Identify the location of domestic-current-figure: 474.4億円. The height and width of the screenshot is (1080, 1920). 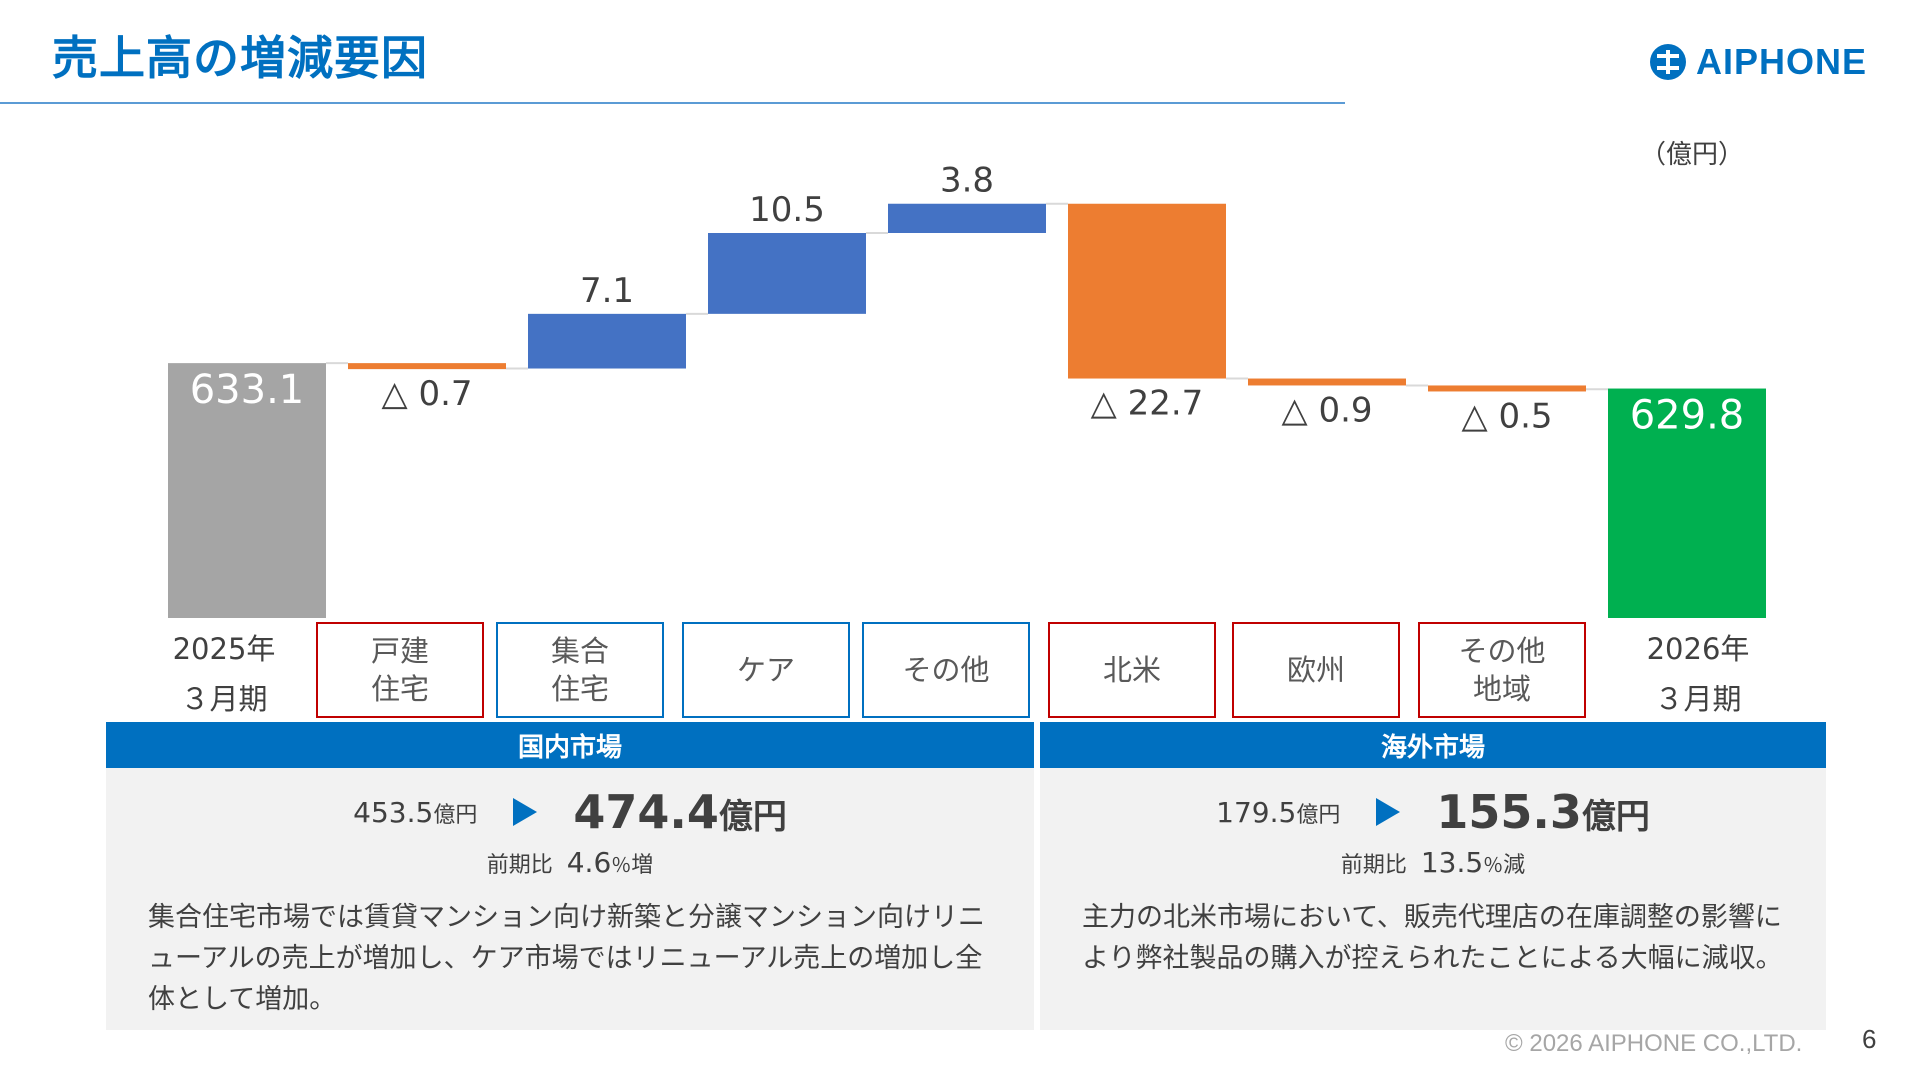
(680, 812).